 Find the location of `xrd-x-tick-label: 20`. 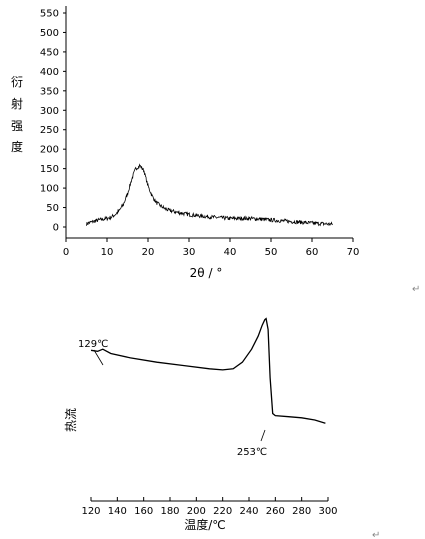

xrd-x-tick-label: 20 is located at coordinates (148, 252).